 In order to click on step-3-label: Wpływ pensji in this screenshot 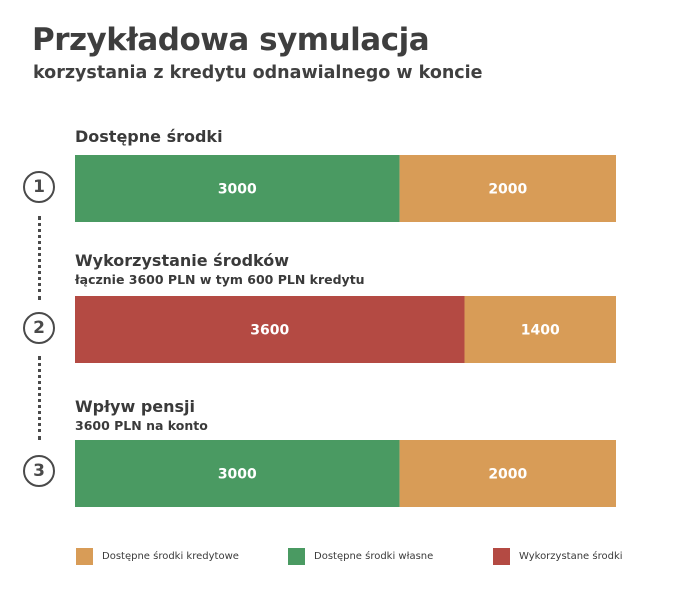, I will do `click(135, 406)`.